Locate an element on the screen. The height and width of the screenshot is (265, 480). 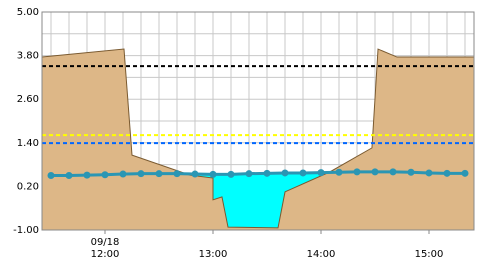
x-tick-label: 14:00 is located at coordinates (321, 254).